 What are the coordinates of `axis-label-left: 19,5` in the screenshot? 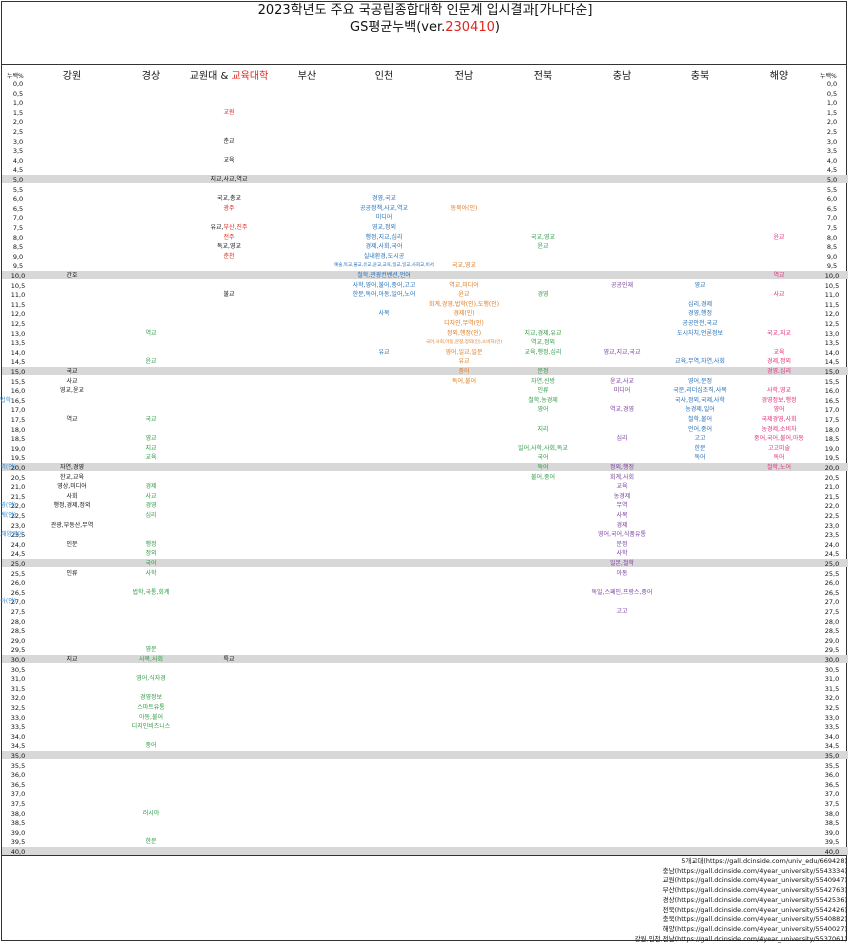 It's located at (18, 458).